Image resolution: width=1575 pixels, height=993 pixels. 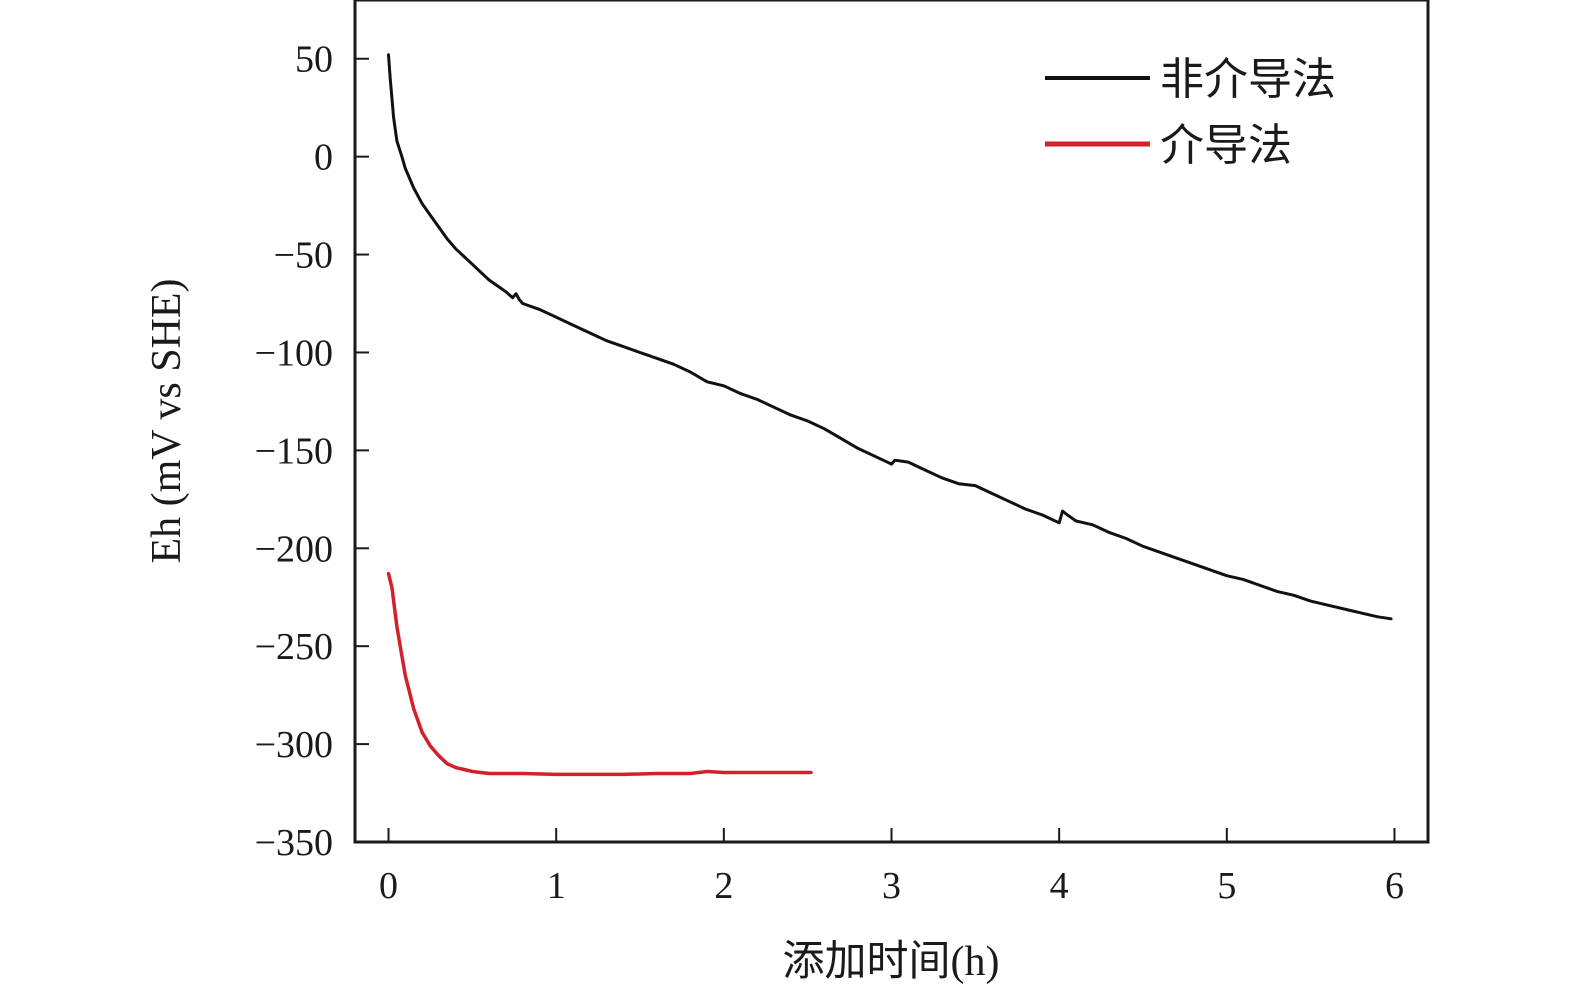 I want to click on x-tick-label: 0, so click(x=388, y=886).